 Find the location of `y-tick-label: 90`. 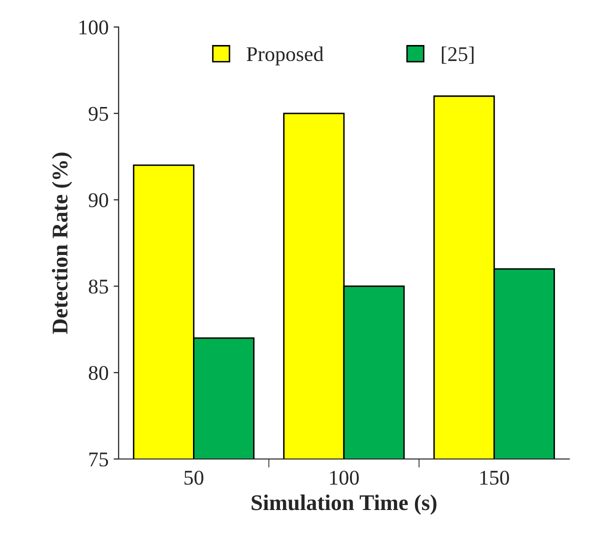

y-tick-label: 90 is located at coordinates (98, 200).